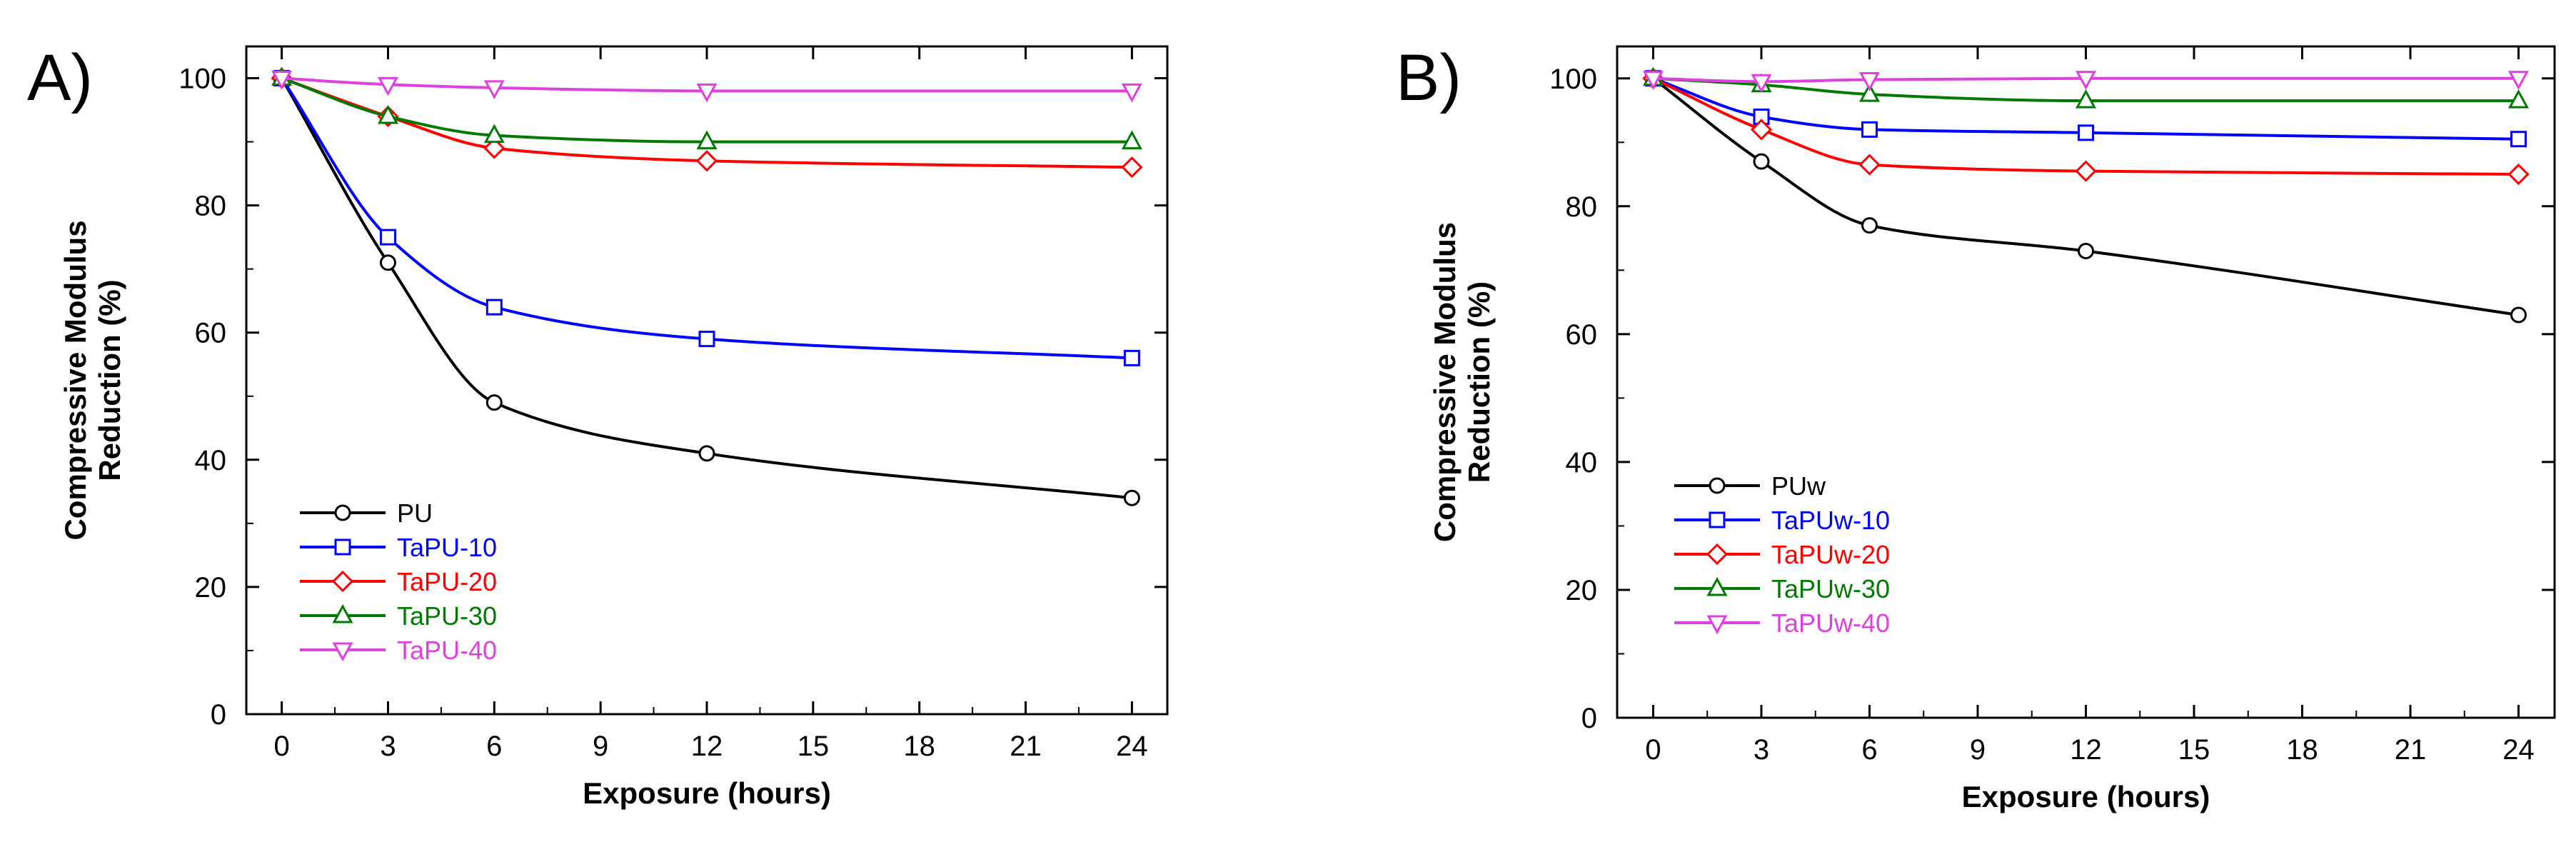 This screenshot has height=852, width=2576. What do you see at coordinates (1428, 77) in the screenshot?
I see `panel-label: B)` at bounding box center [1428, 77].